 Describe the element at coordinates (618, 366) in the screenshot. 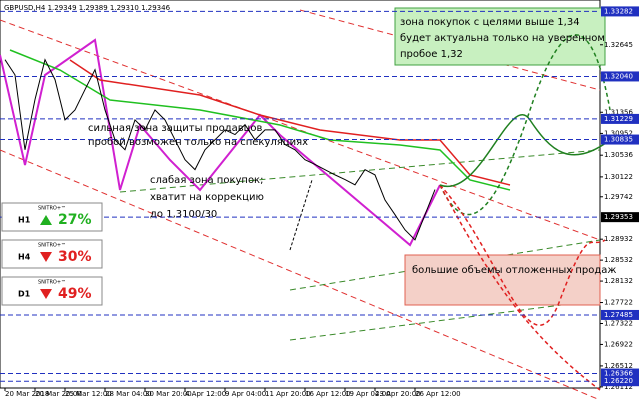

I see `y-tick-label: 1.26512` at that location.